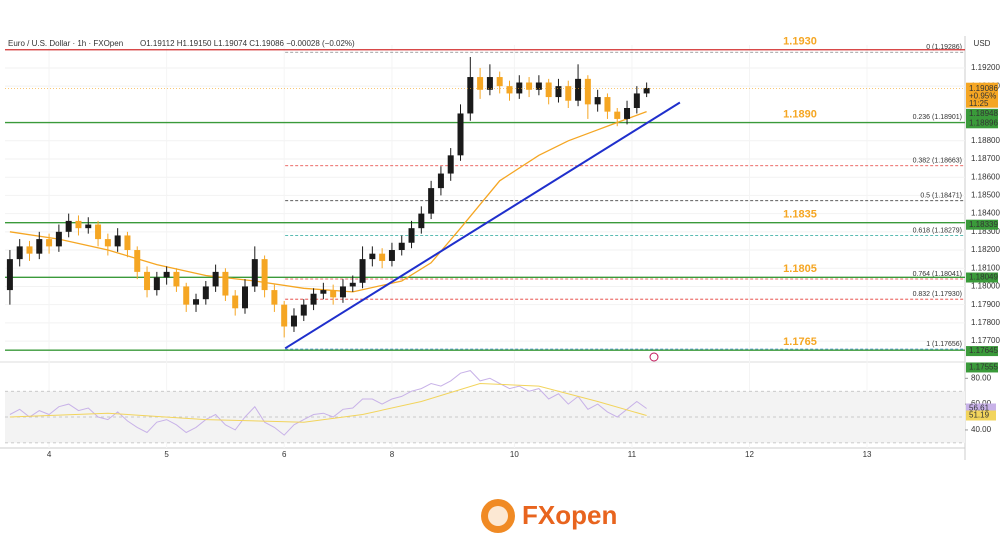 The image size is (1000, 549). What do you see at coordinates (498, 516) in the screenshot?
I see `logo-icon-inner` at bounding box center [498, 516].